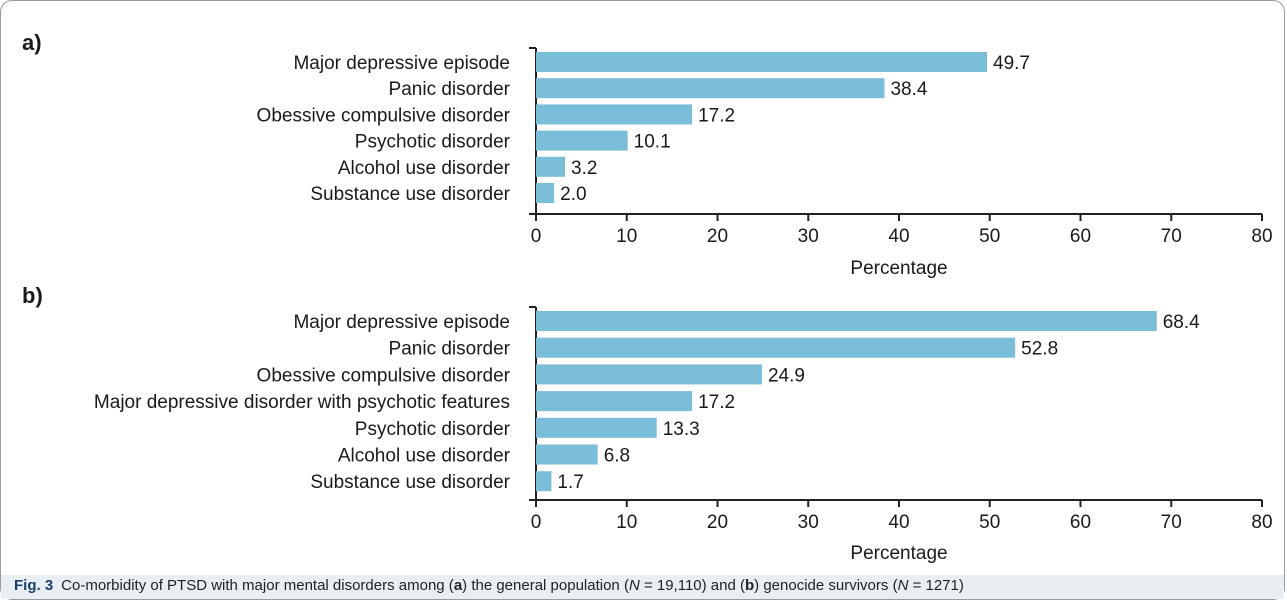  I want to click on data-label: 68.4, so click(1181, 322).